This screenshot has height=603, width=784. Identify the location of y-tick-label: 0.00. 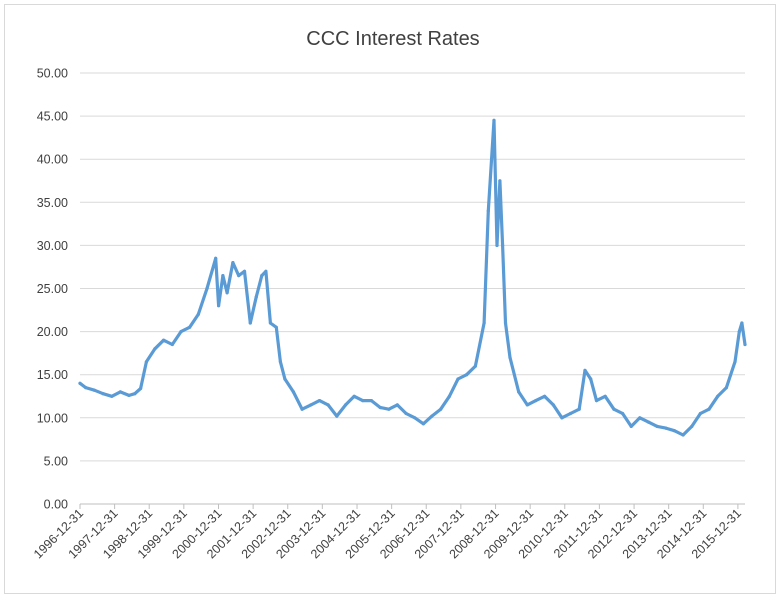
(56, 505).